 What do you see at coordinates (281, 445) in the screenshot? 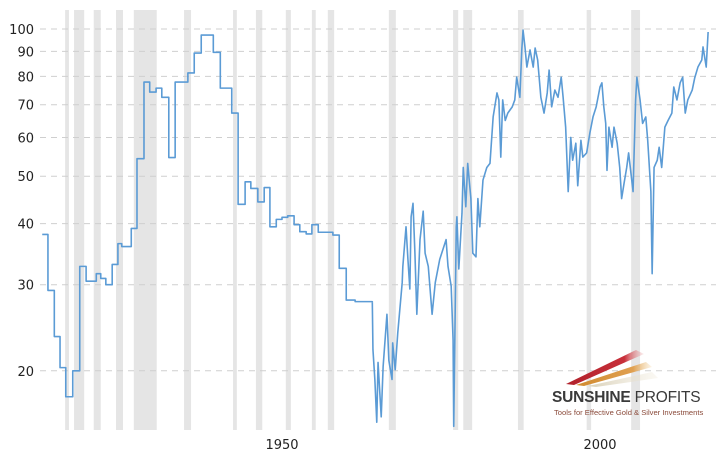
I see `x-tick-label: 1950` at bounding box center [281, 445].